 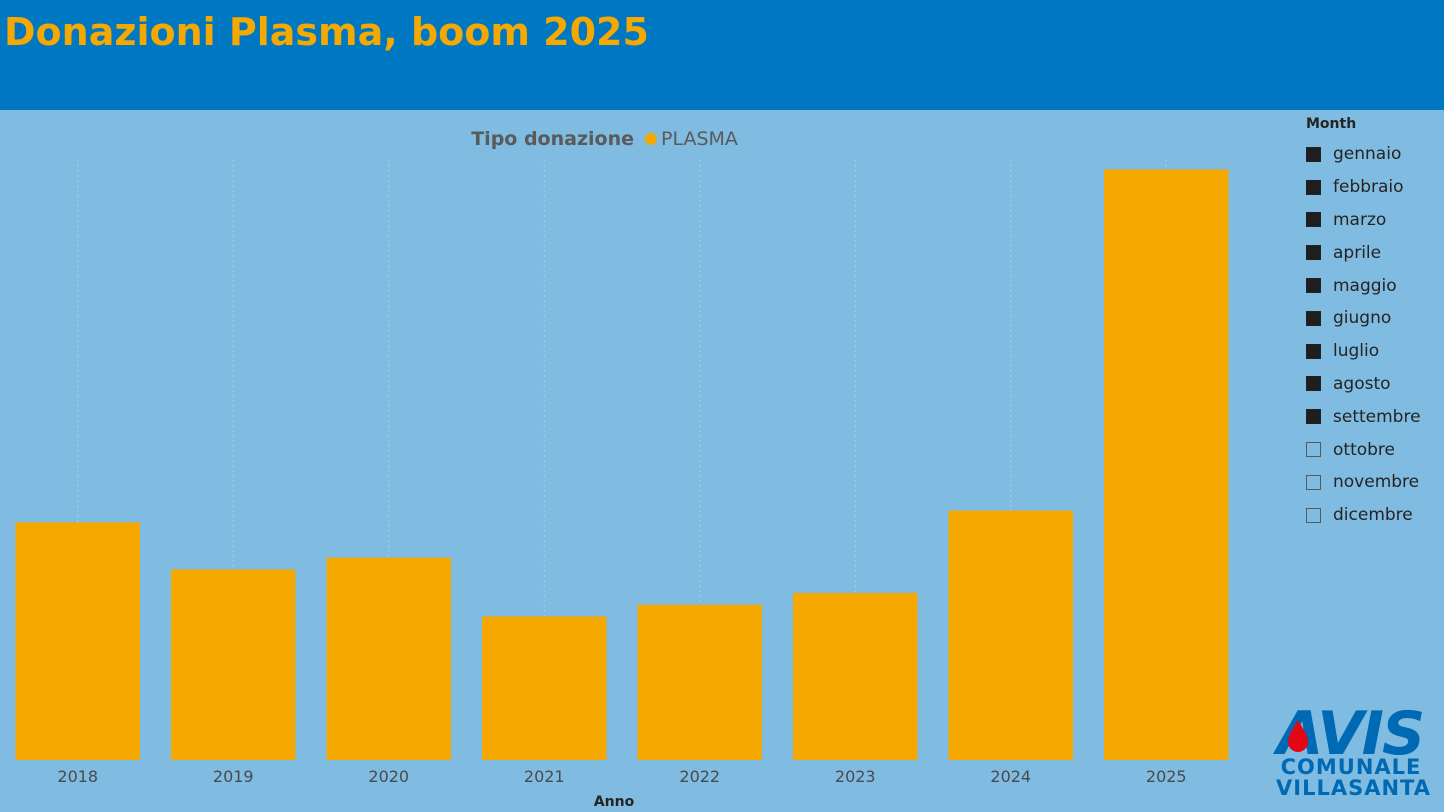 I want to click on slicer-item-settembre: settembre, so click(x=1368, y=416).